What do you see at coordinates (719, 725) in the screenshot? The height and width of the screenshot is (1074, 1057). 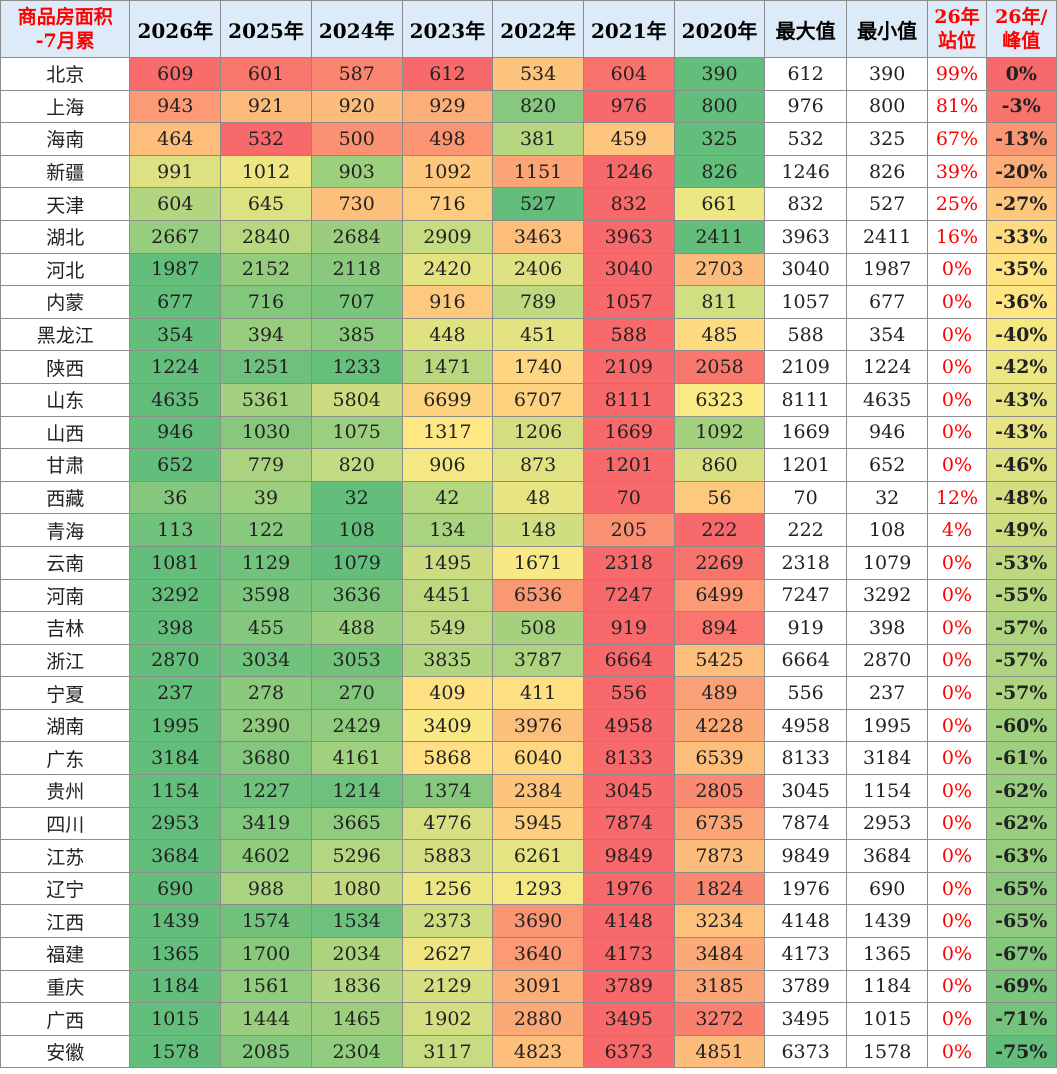 I see `value-cell: 4228` at bounding box center [719, 725].